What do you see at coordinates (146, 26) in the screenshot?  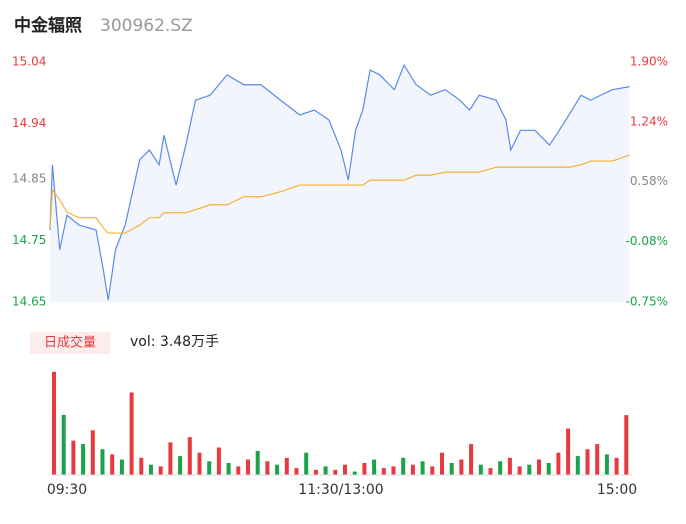 I see `stock-code: 300962.SZ` at bounding box center [146, 26].